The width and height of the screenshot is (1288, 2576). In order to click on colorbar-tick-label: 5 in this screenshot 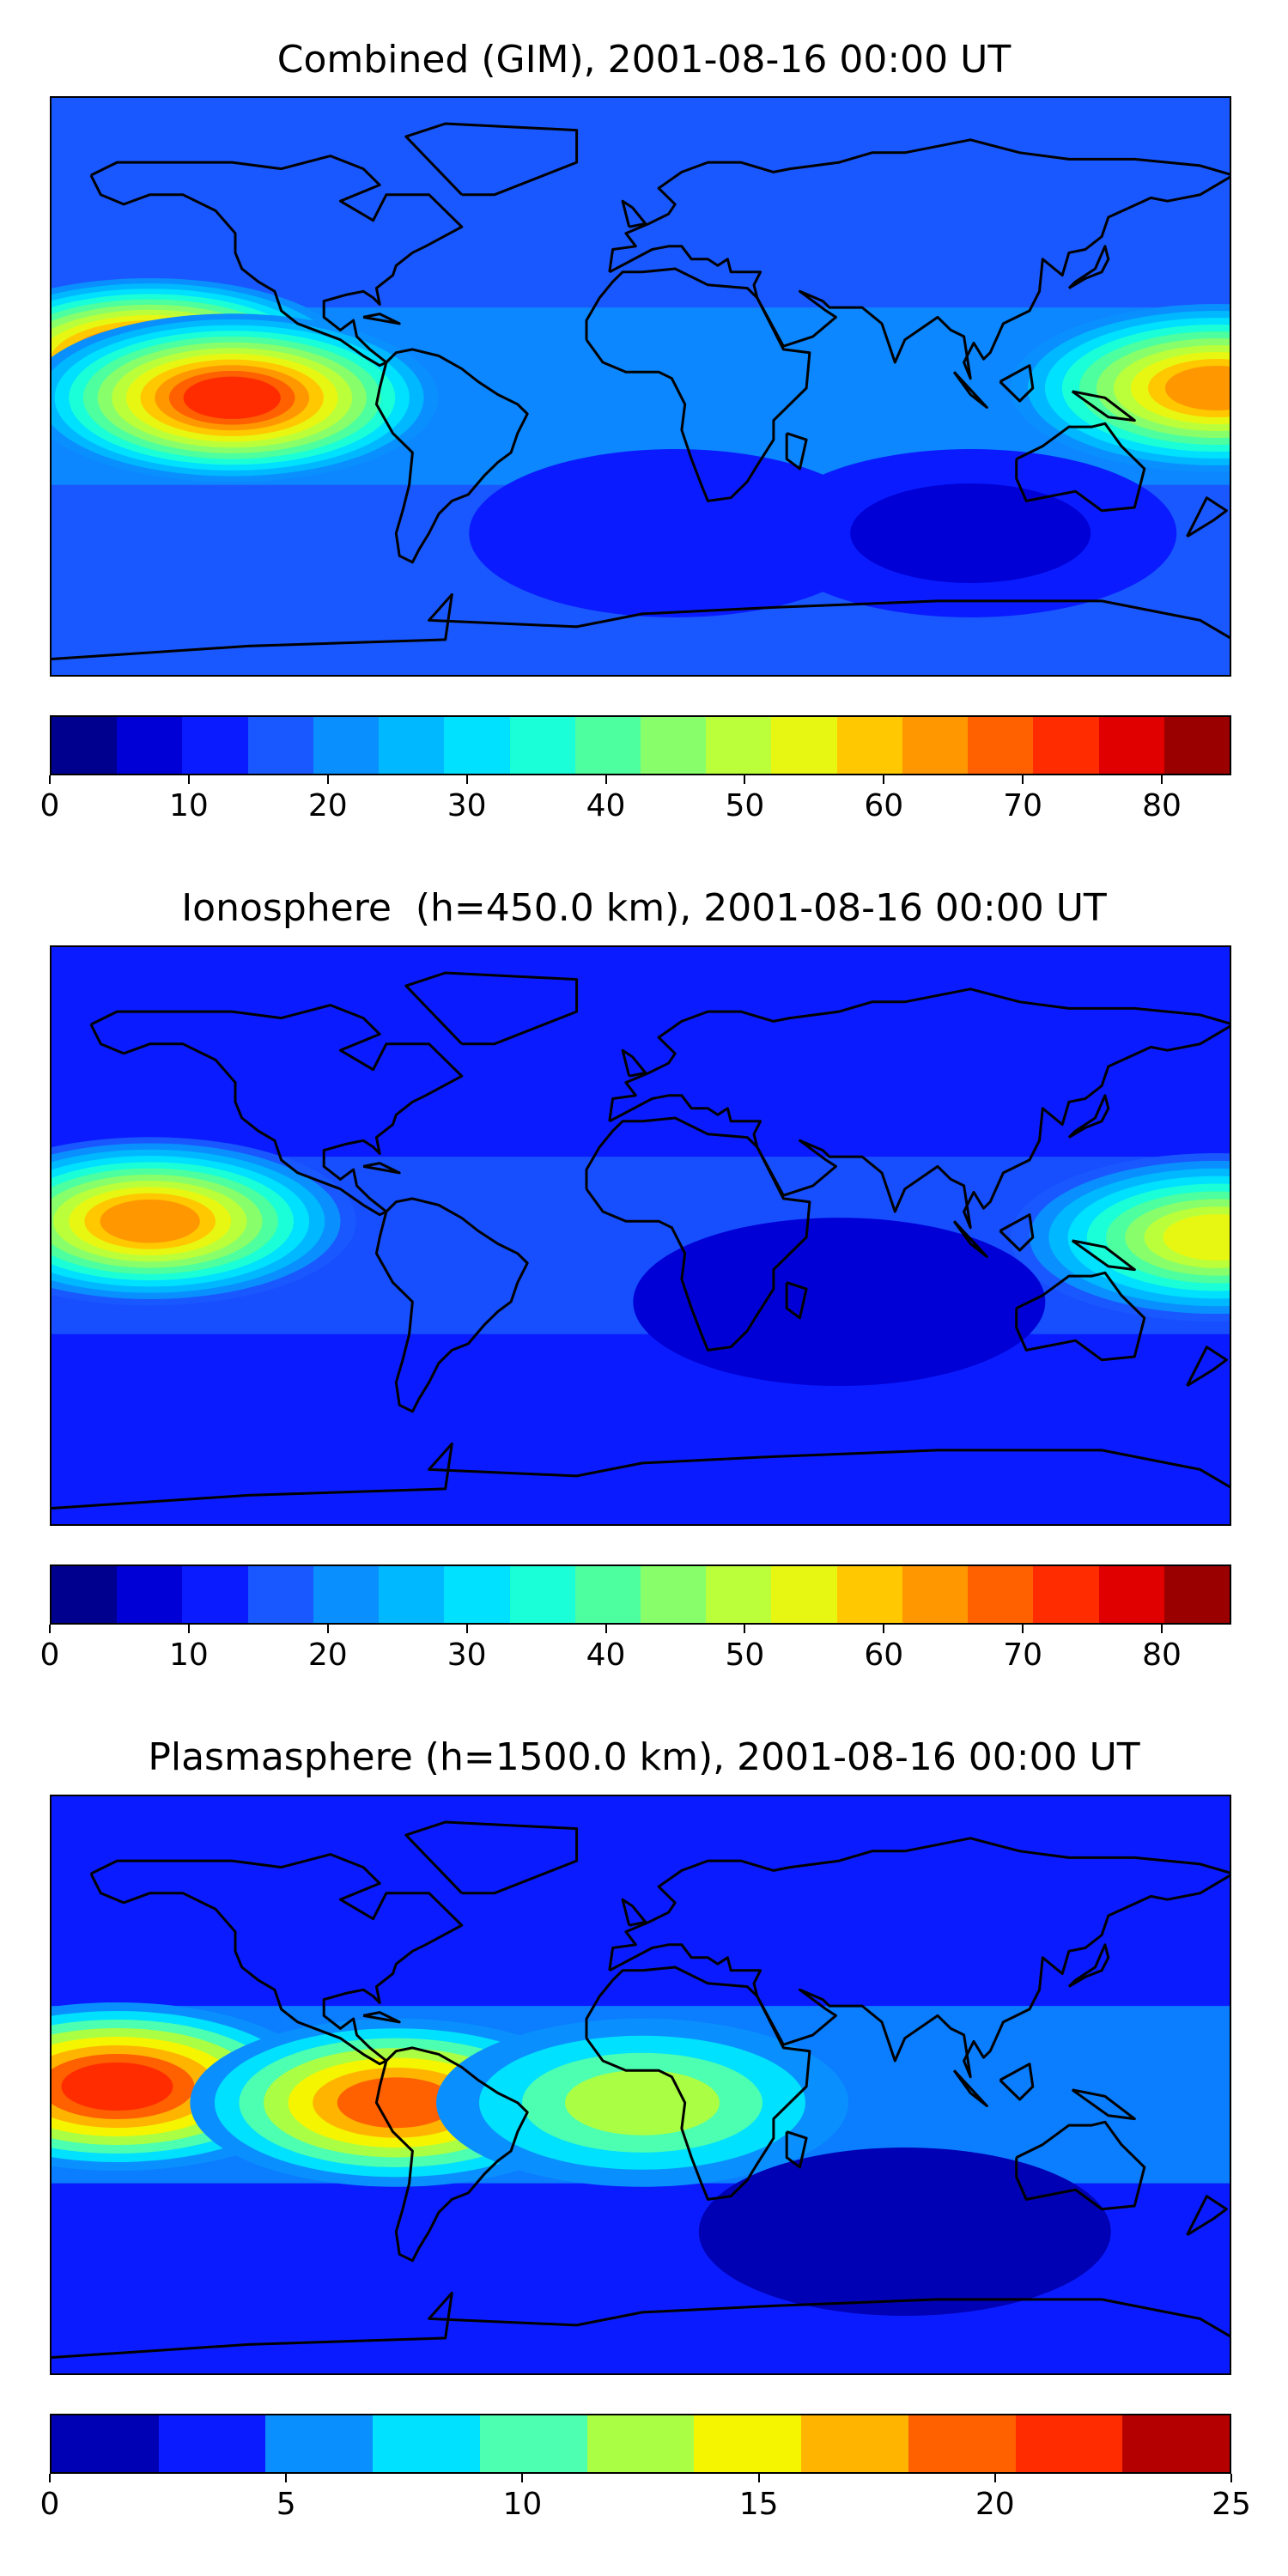, I will do `click(286, 2504)`.